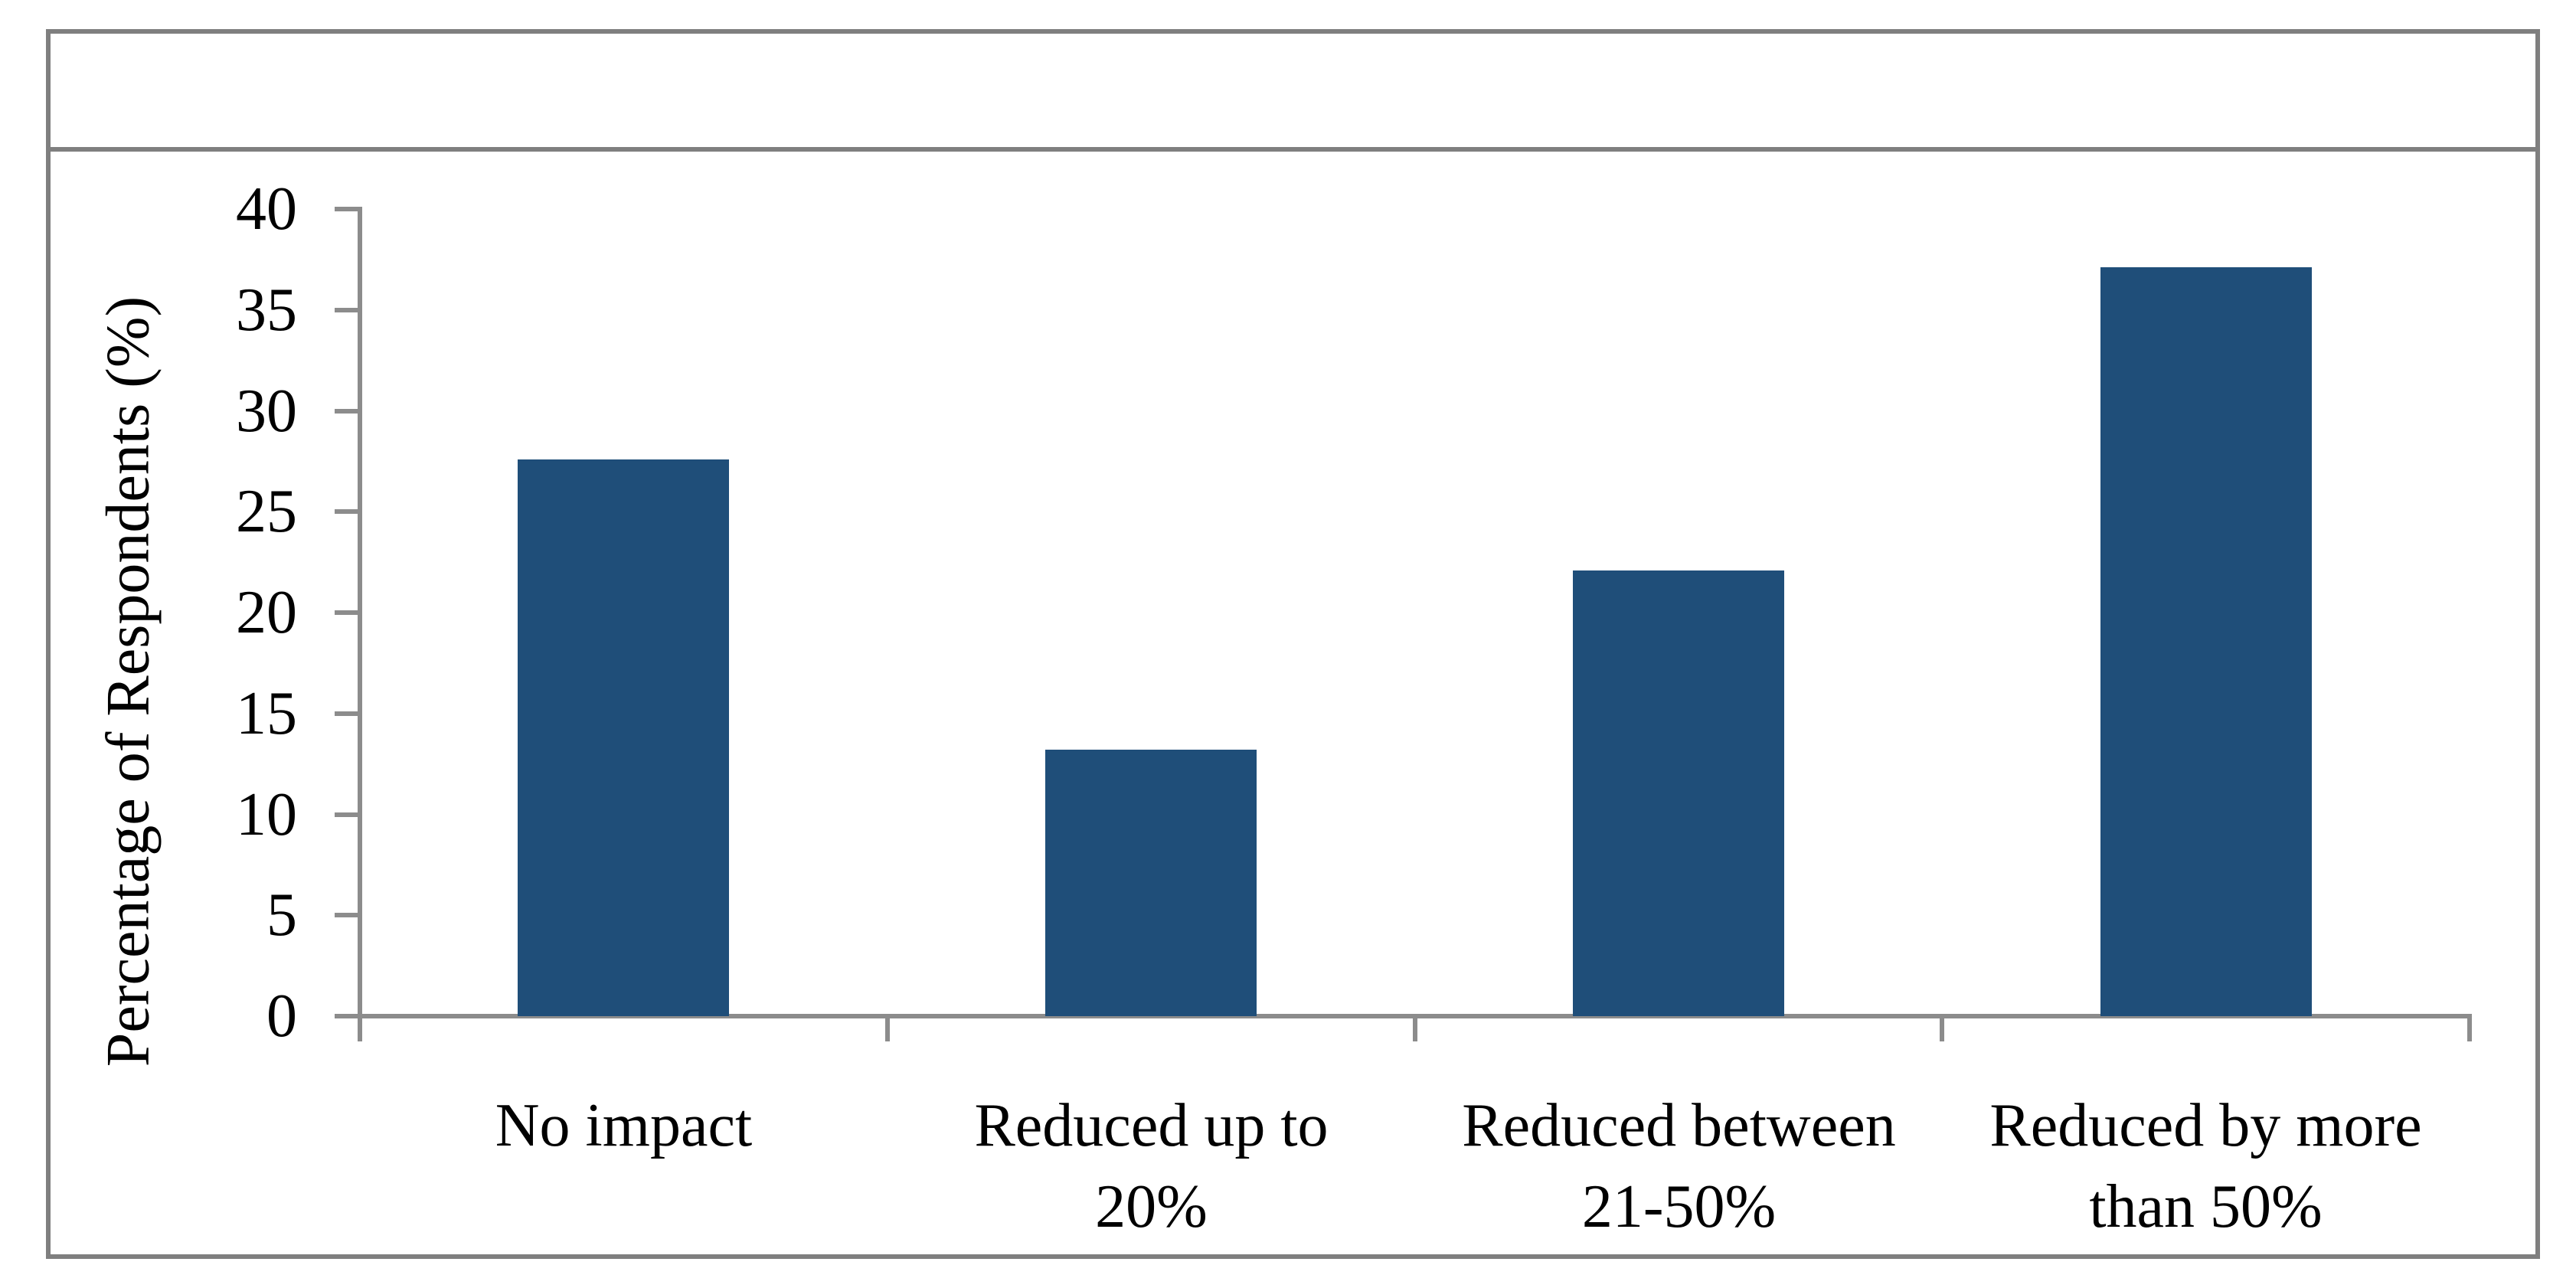 This screenshot has width=2576, height=1288. I want to click on x-category-label: No impact, so click(624, 1125).